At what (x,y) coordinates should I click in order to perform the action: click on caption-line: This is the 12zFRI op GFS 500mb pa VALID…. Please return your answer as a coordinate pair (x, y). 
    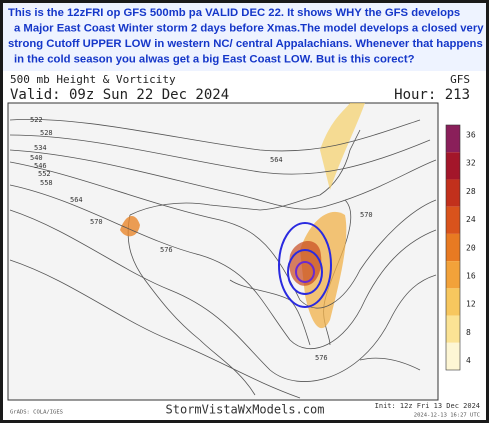
    Looking at the image, I should click on (234, 13).